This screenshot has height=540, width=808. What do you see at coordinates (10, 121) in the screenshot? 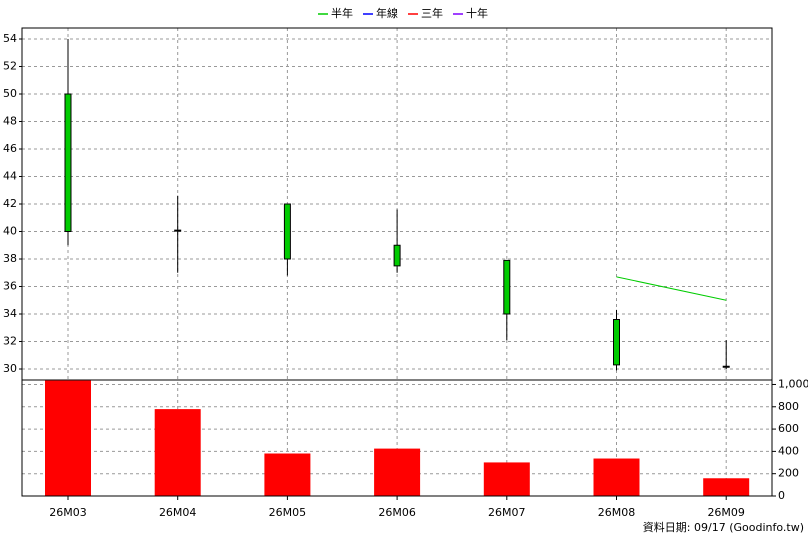
I see `y-tick-label: 48` at bounding box center [10, 121].